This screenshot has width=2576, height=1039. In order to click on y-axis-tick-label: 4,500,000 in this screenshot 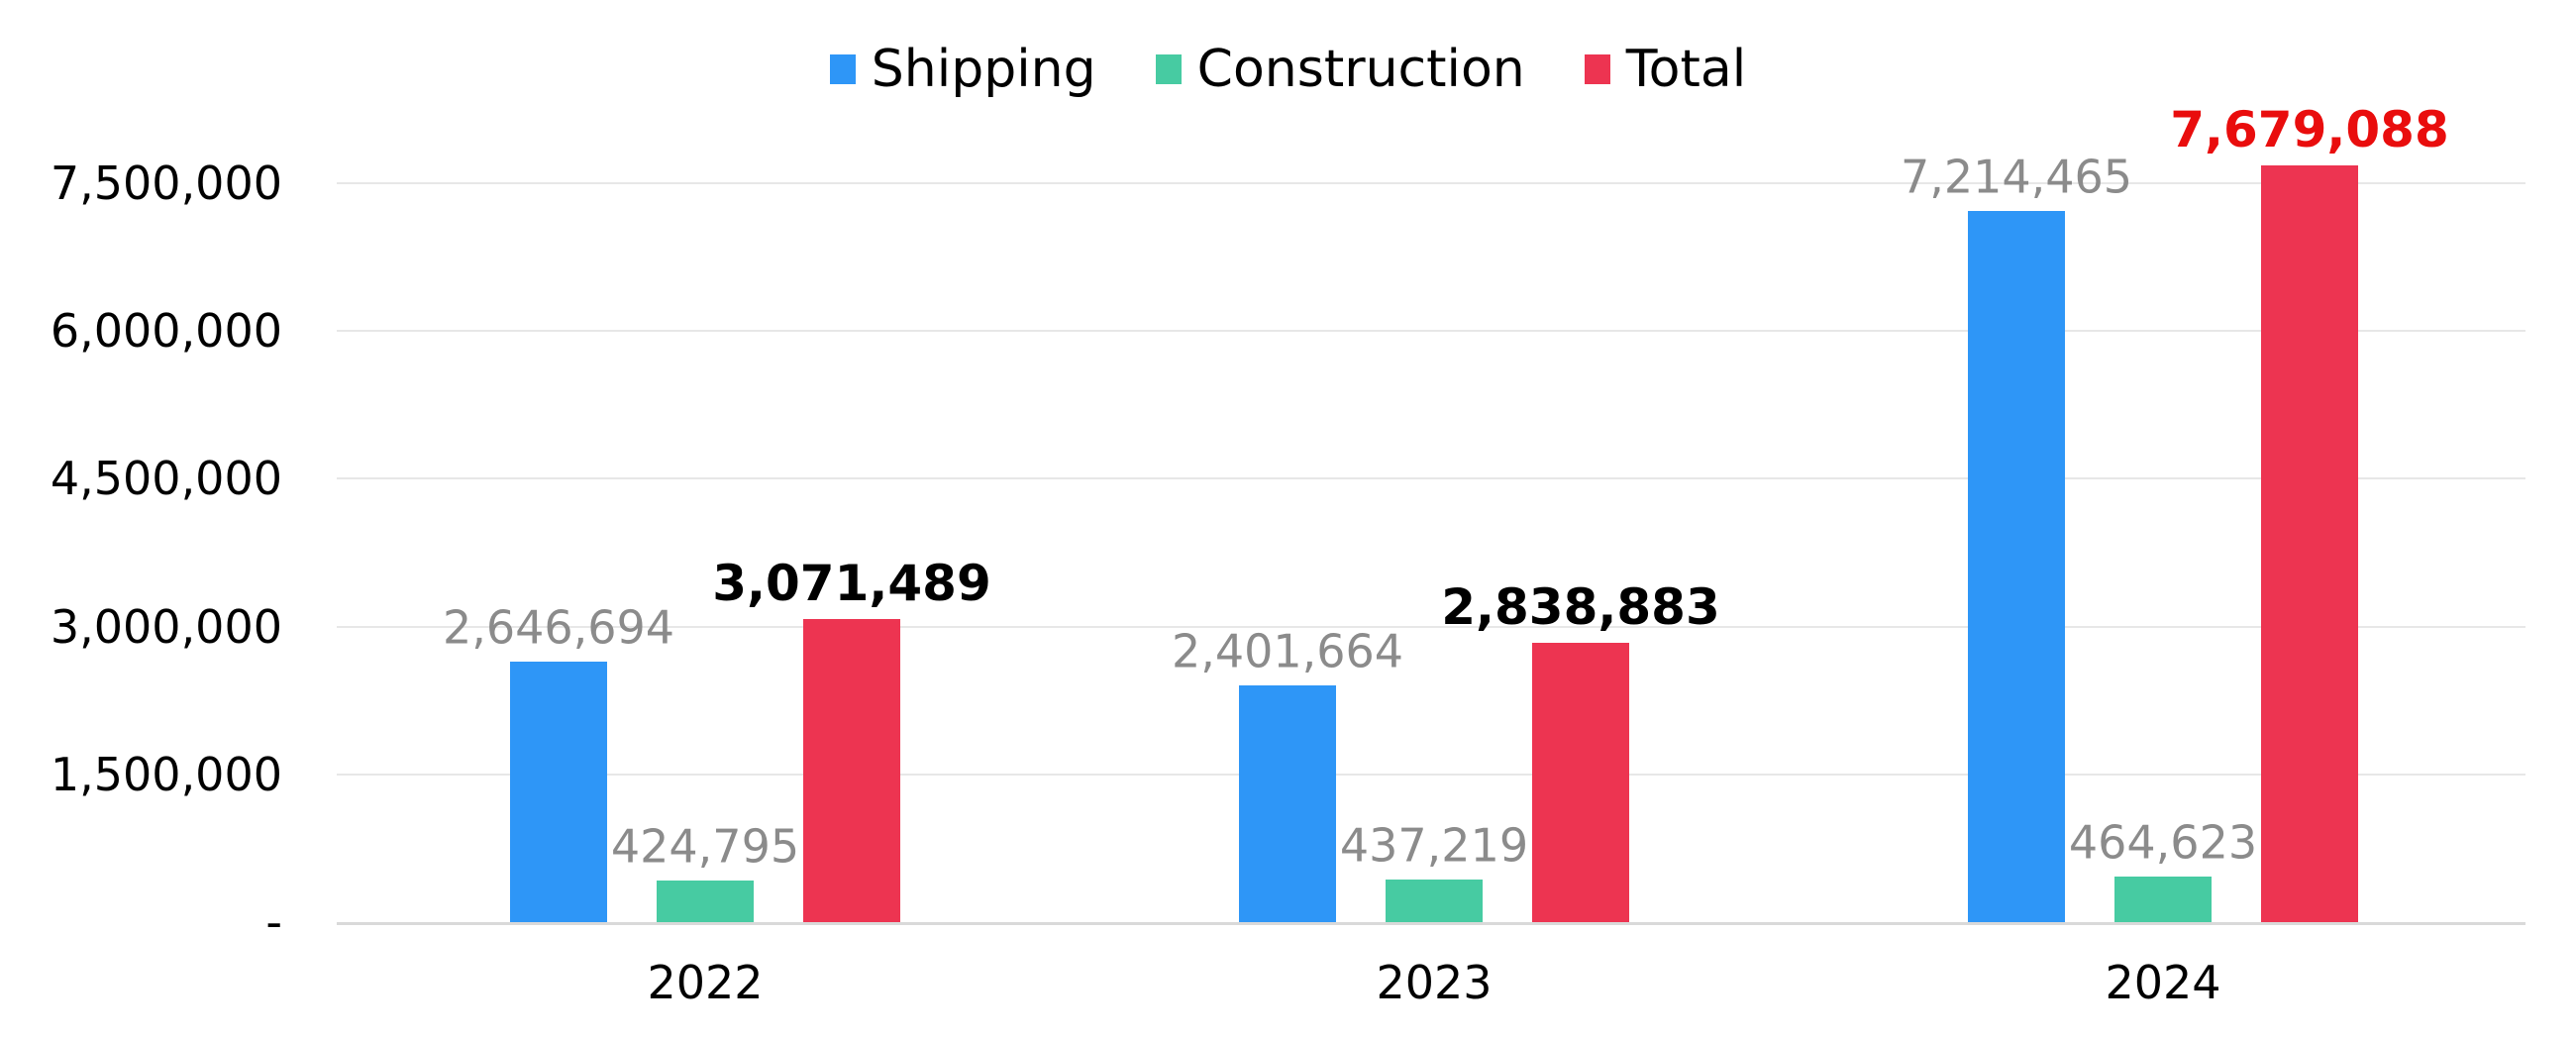, I will do `click(166, 479)`.